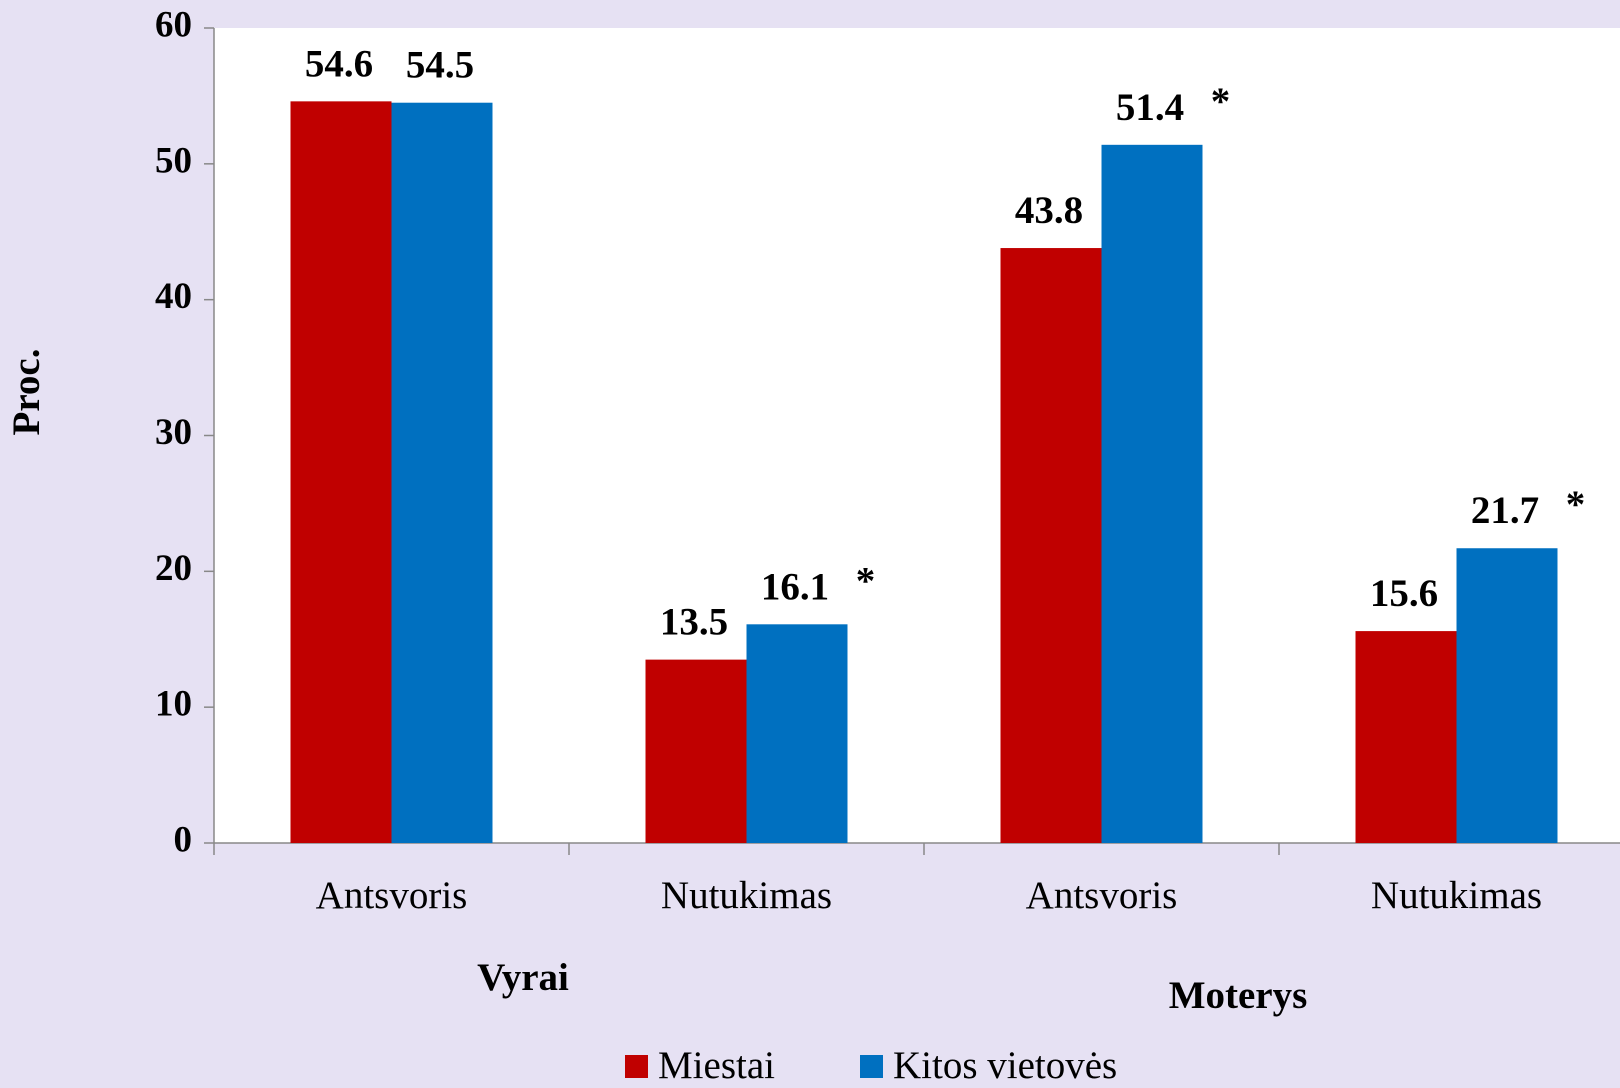 The image size is (1620, 1088). Describe the element at coordinates (440, 65) in the screenshot. I see `value-label: 54.5` at that location.